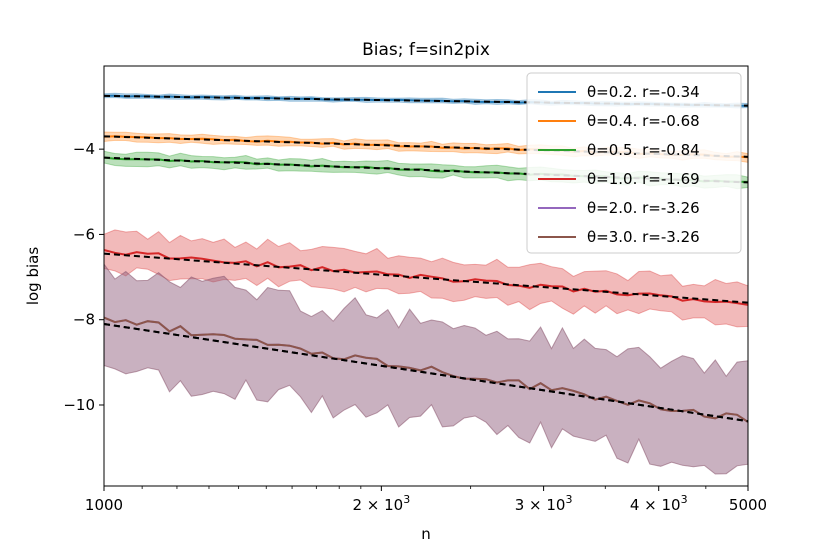  Describe the element at coordinates (33, 276) in the screenshot. I see `y-axis-label: log bias` at that location.